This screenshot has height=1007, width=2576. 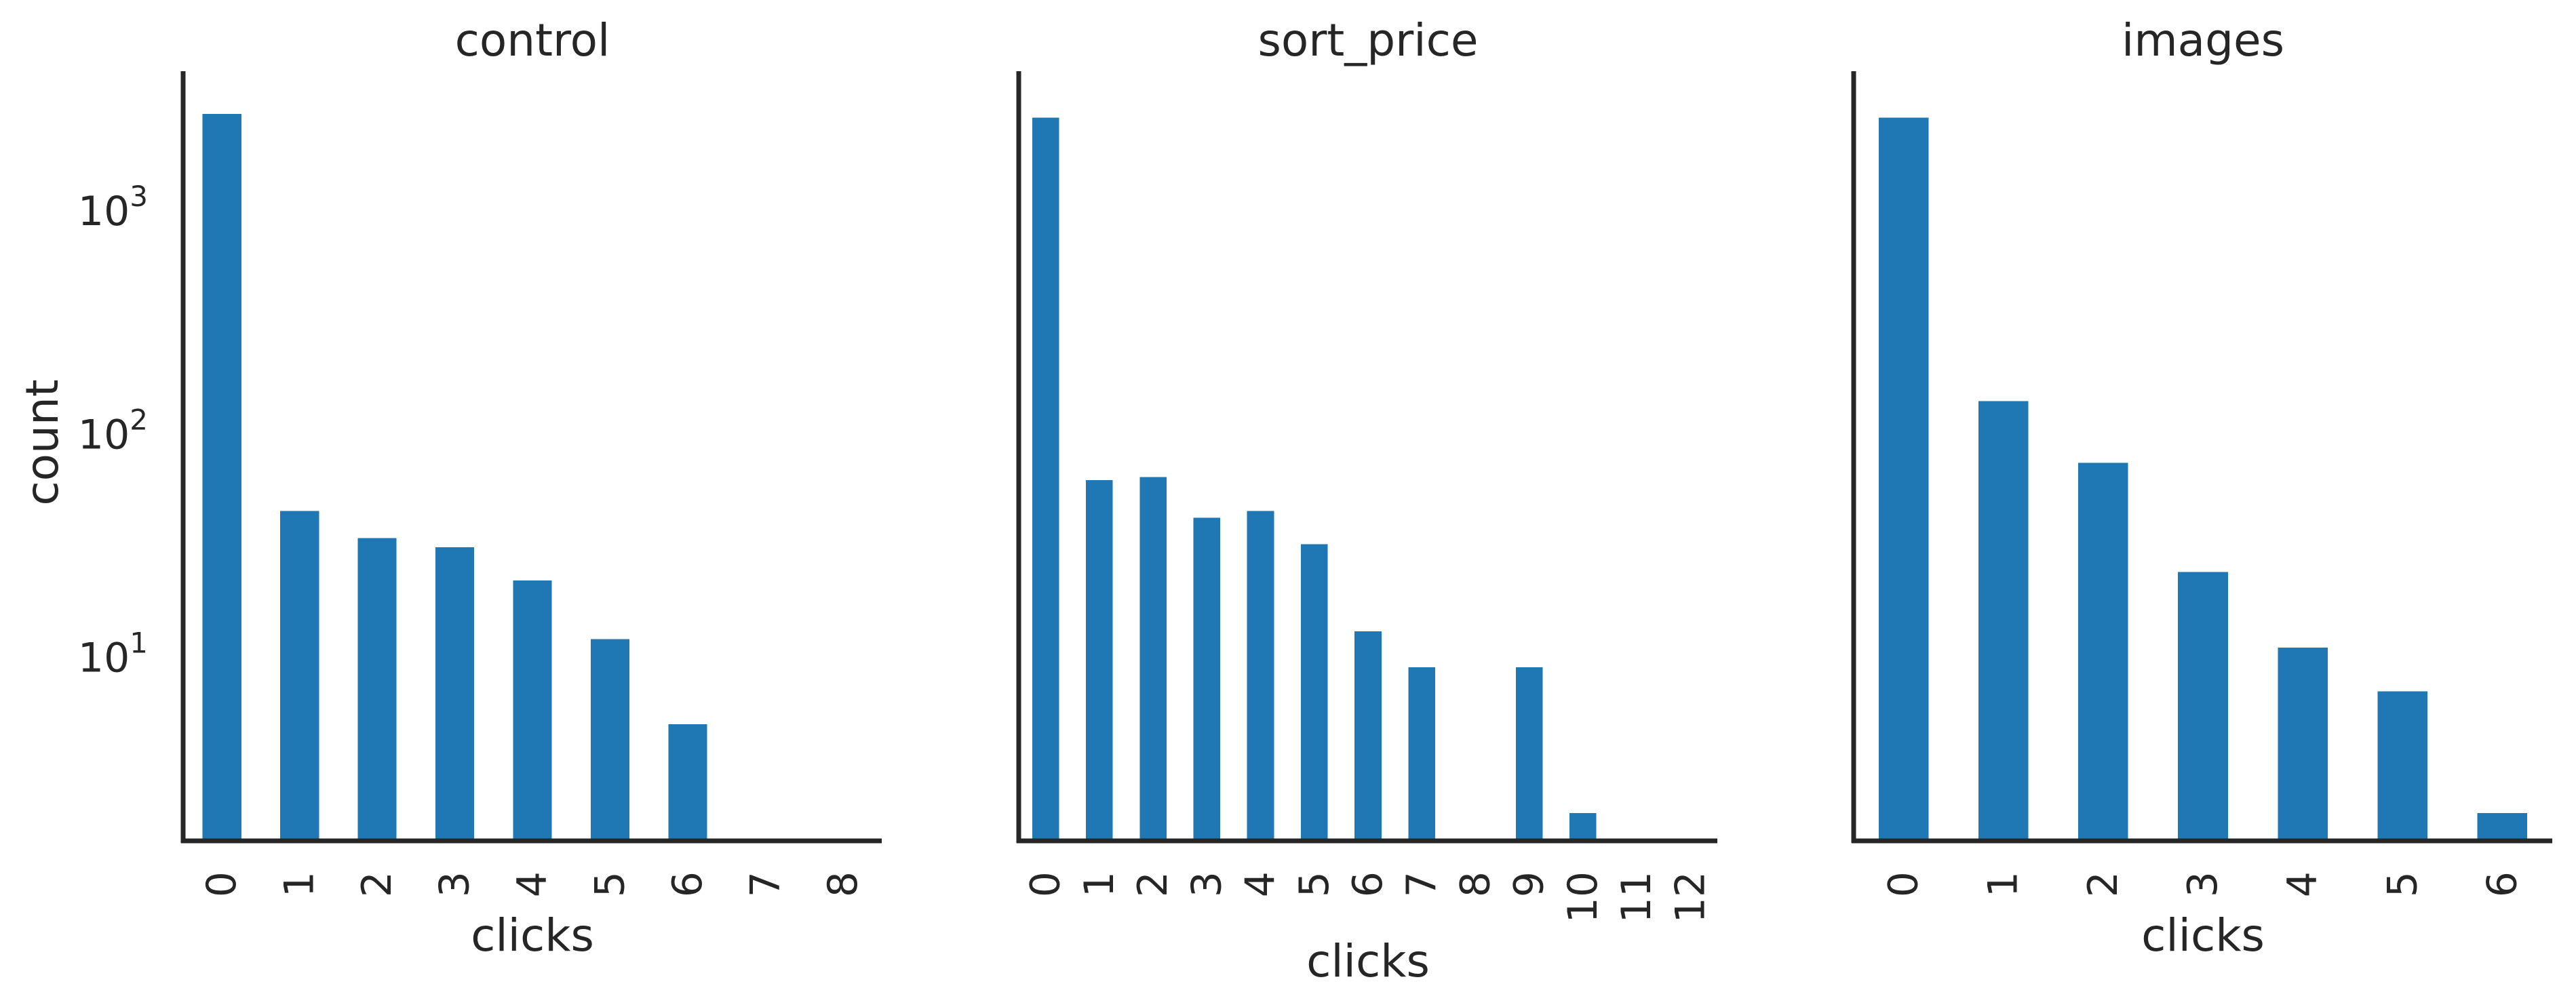 What do you see at coordinates (113, 654) in the screenshot?
I see `y-tick-label: 101` at bounding box center [113, 654].